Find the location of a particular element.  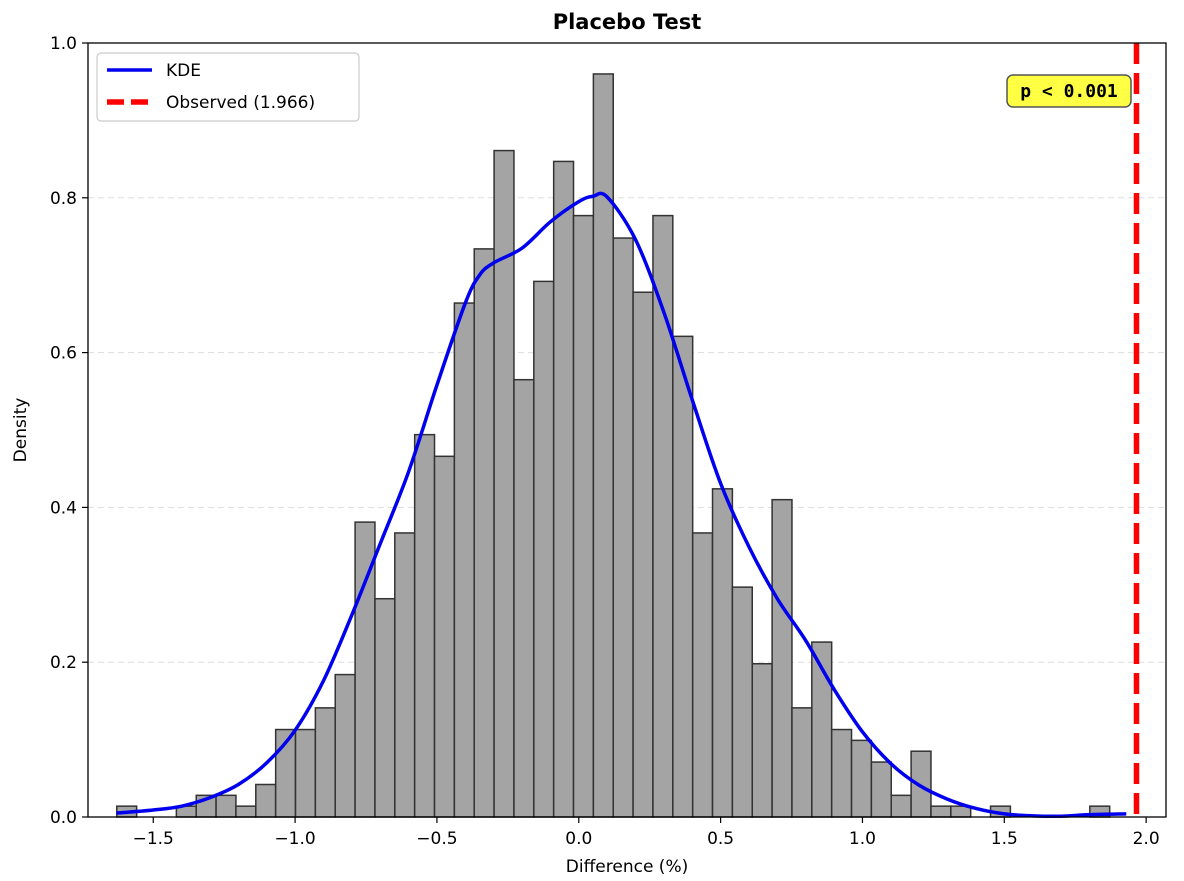

x-tick-label: 1.0 is located at coordinates (862, 839).